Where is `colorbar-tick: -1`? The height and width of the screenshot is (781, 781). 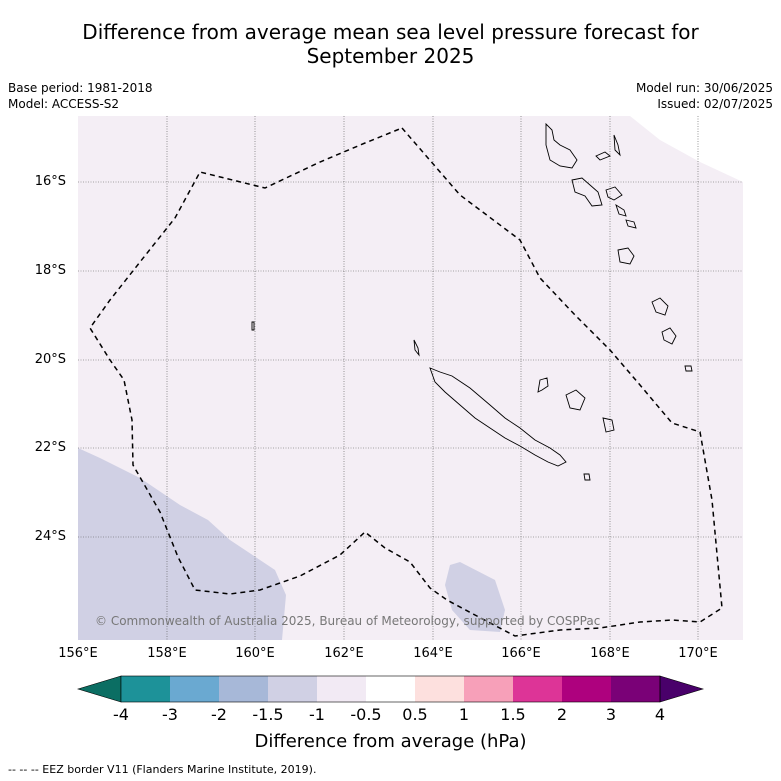
colorbar-tick: -1 is located at coordinates (317, 714).